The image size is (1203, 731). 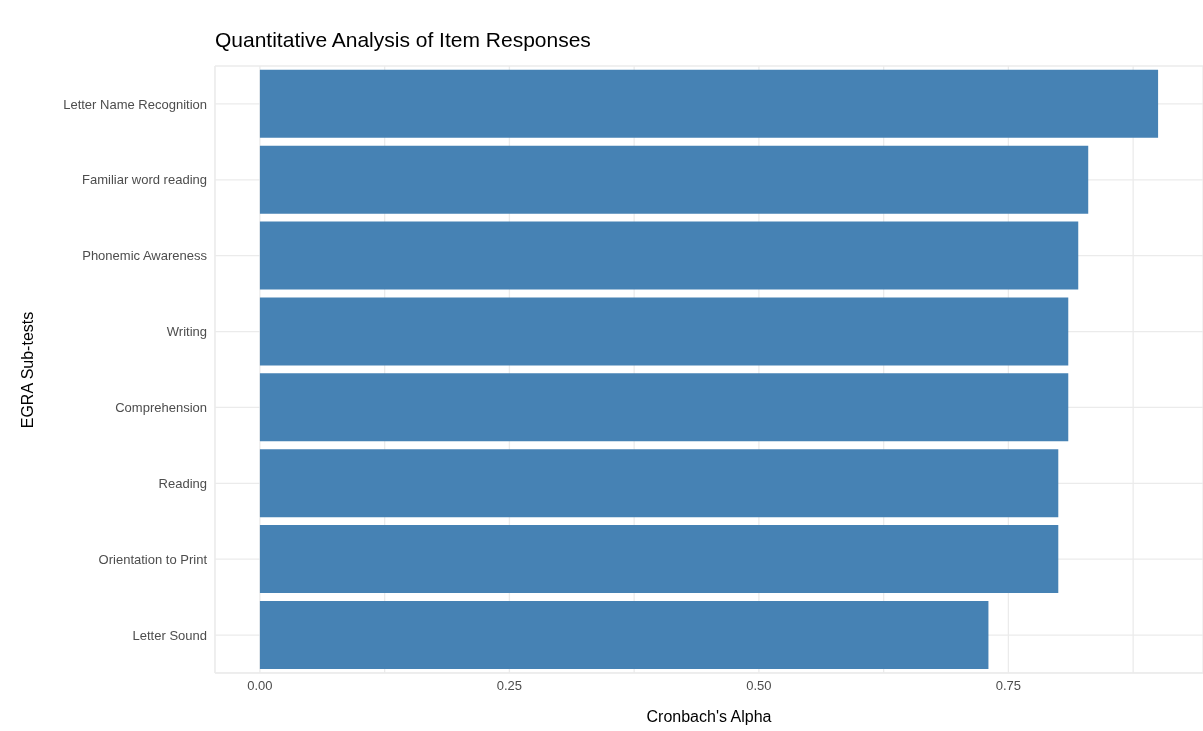 I want to click on x-tick-label: 0.75, so click(x=1008, y=686).